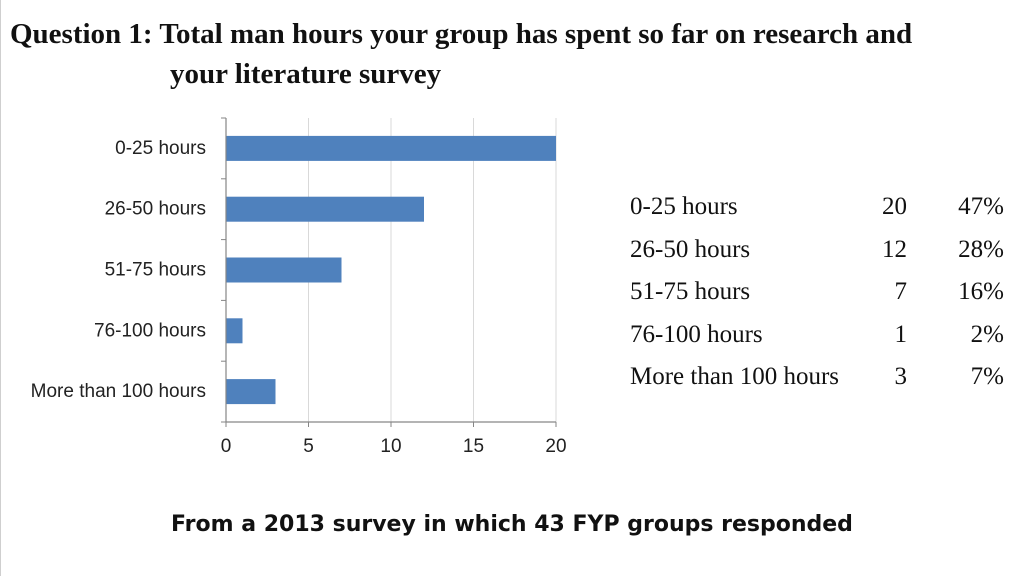  What do you see at coordinates (987, 334) in the screenshot?
I see `row-percent: 2%` at bounding box center [987, 334].